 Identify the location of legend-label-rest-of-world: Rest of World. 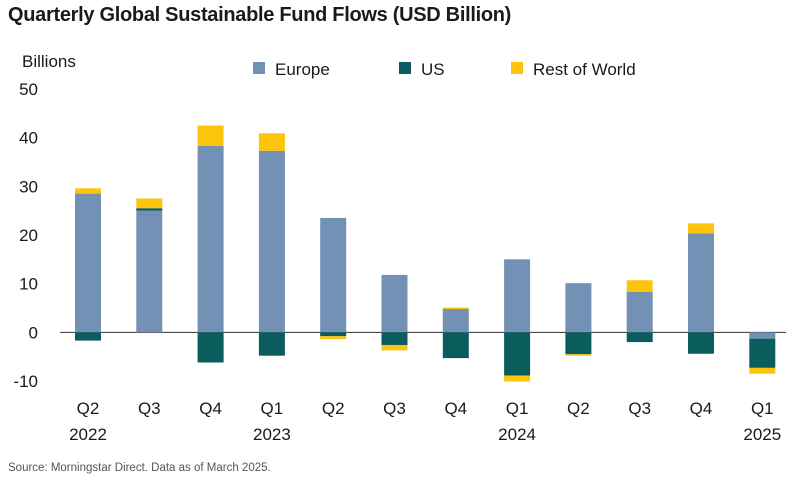
(584, 69).